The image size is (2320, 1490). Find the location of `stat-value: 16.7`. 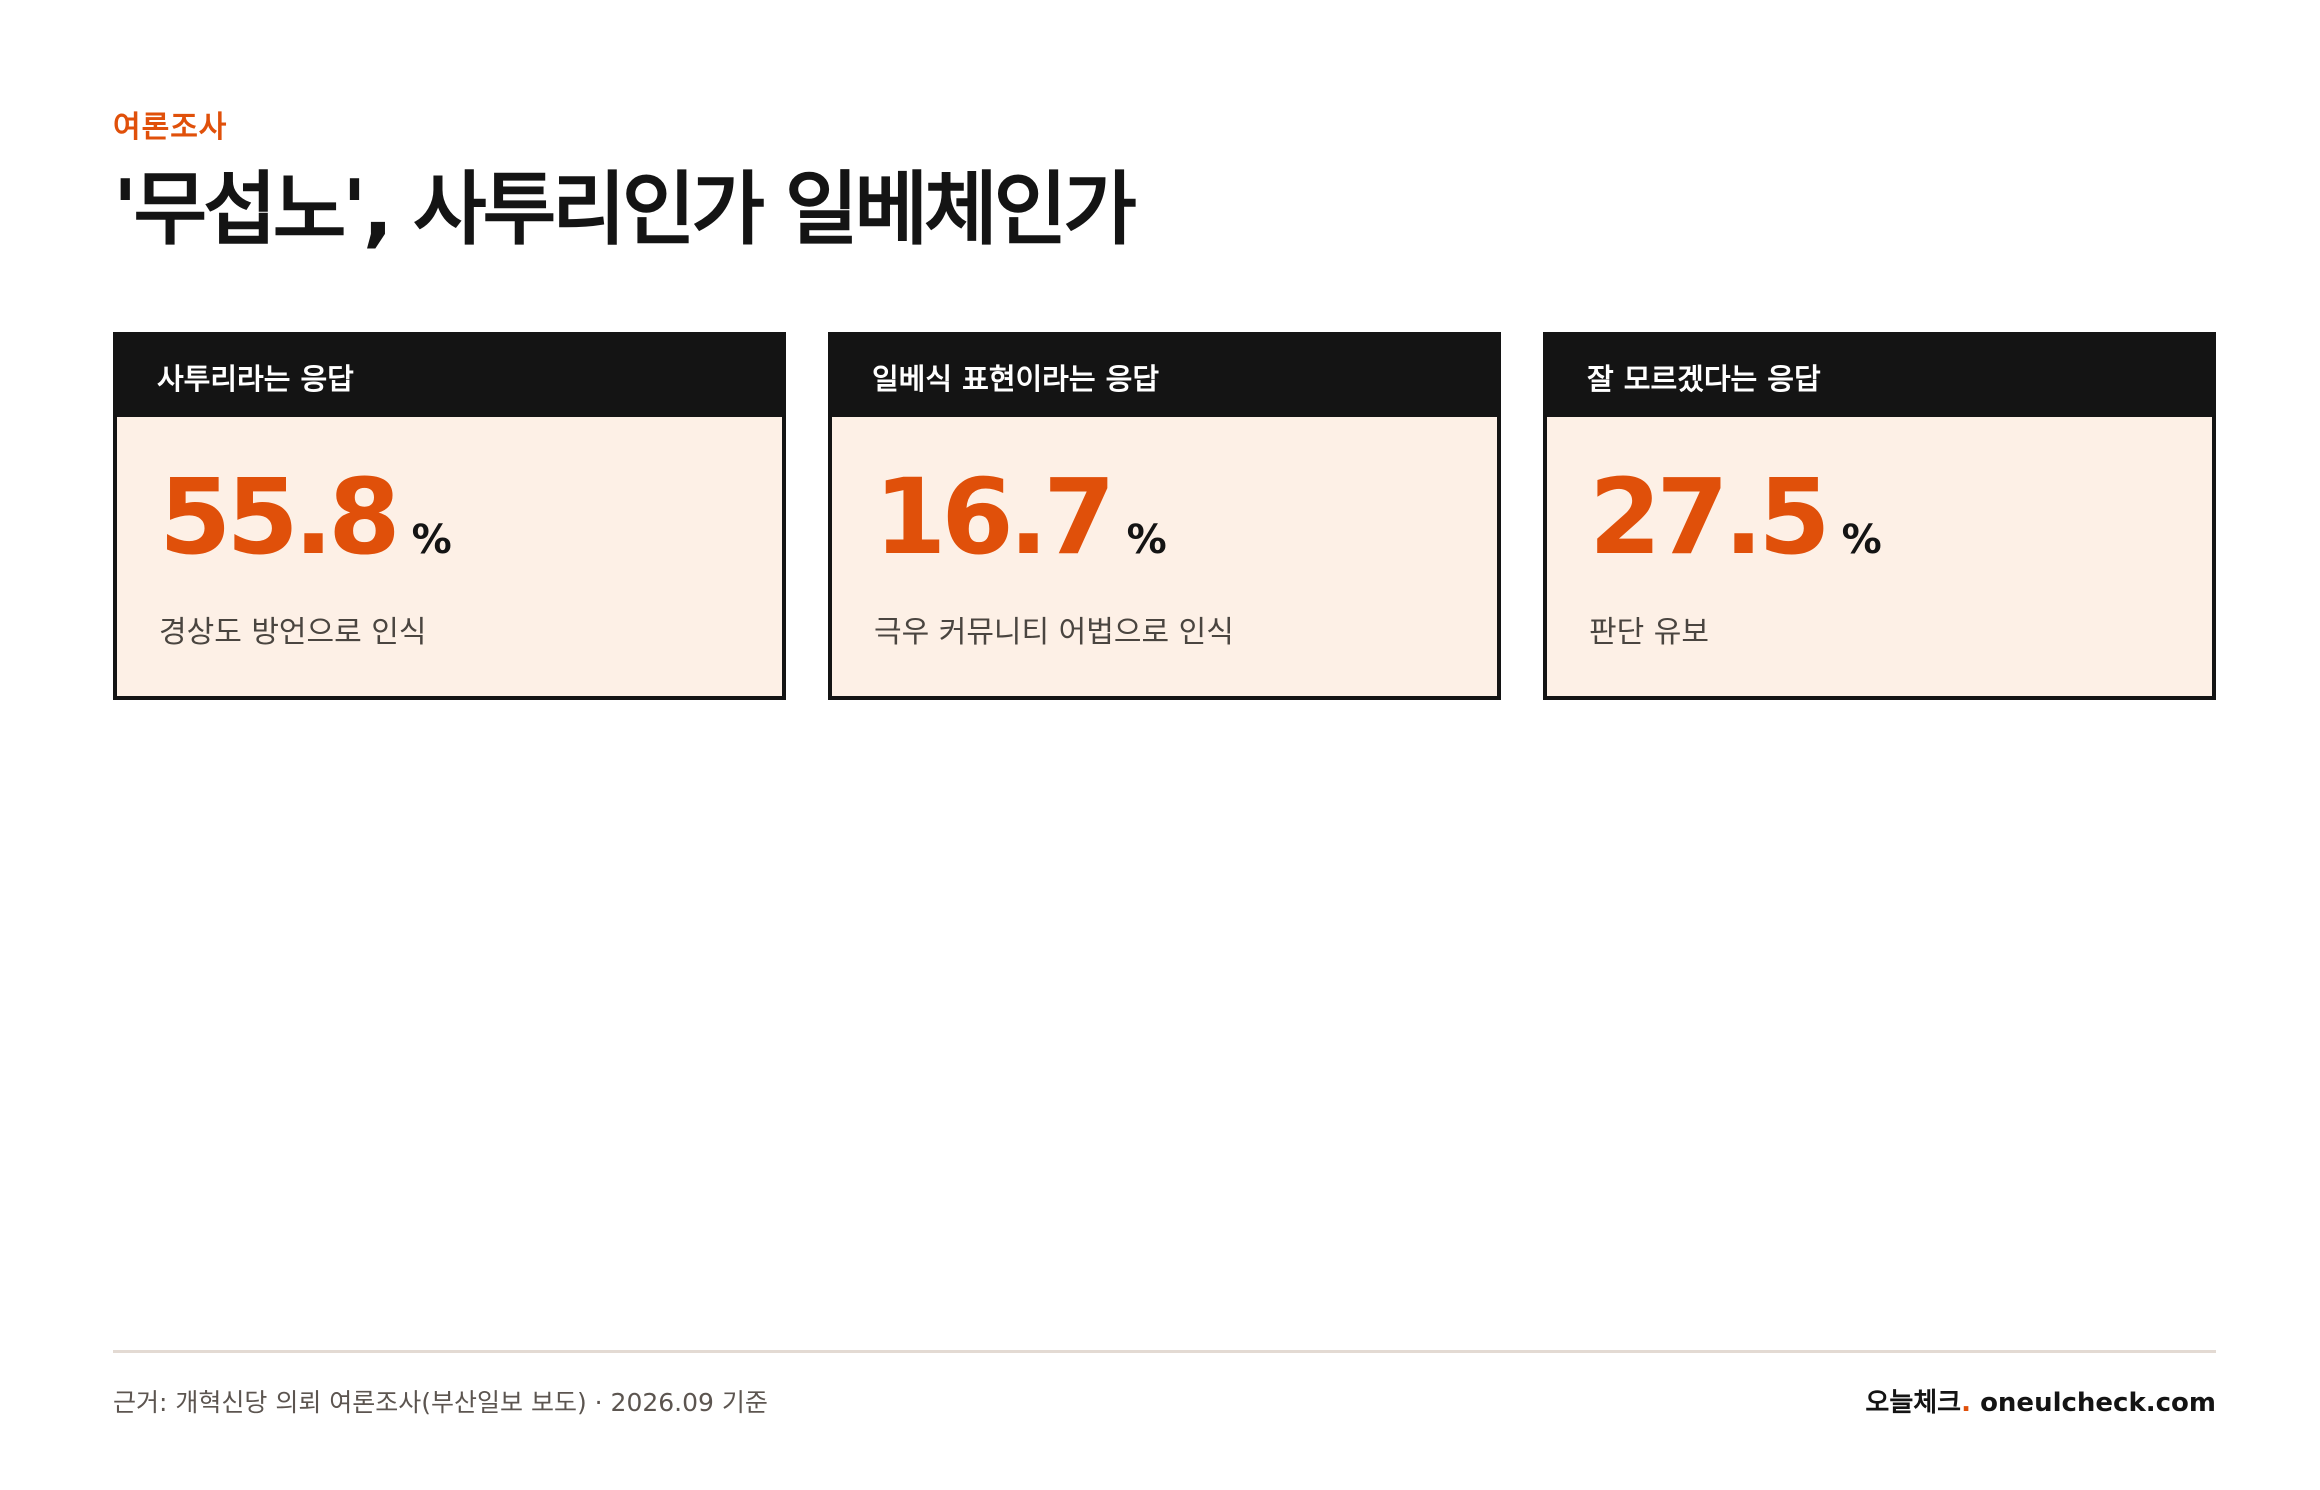

stat-value: 16.7 is located at coordinates (995, 517).